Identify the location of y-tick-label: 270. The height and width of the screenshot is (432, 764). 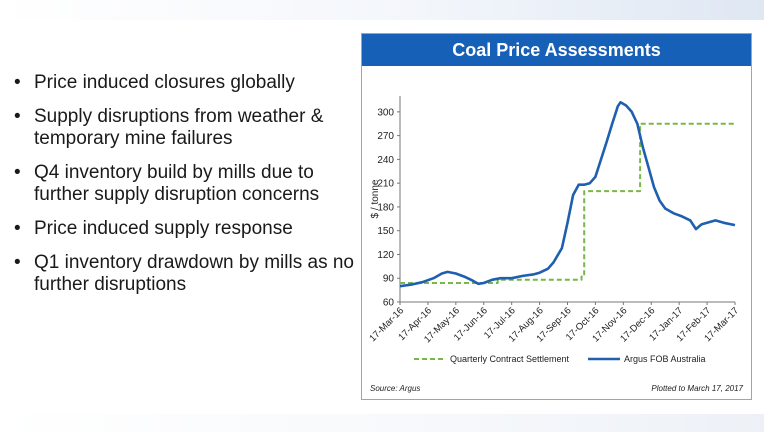
(385, 136).